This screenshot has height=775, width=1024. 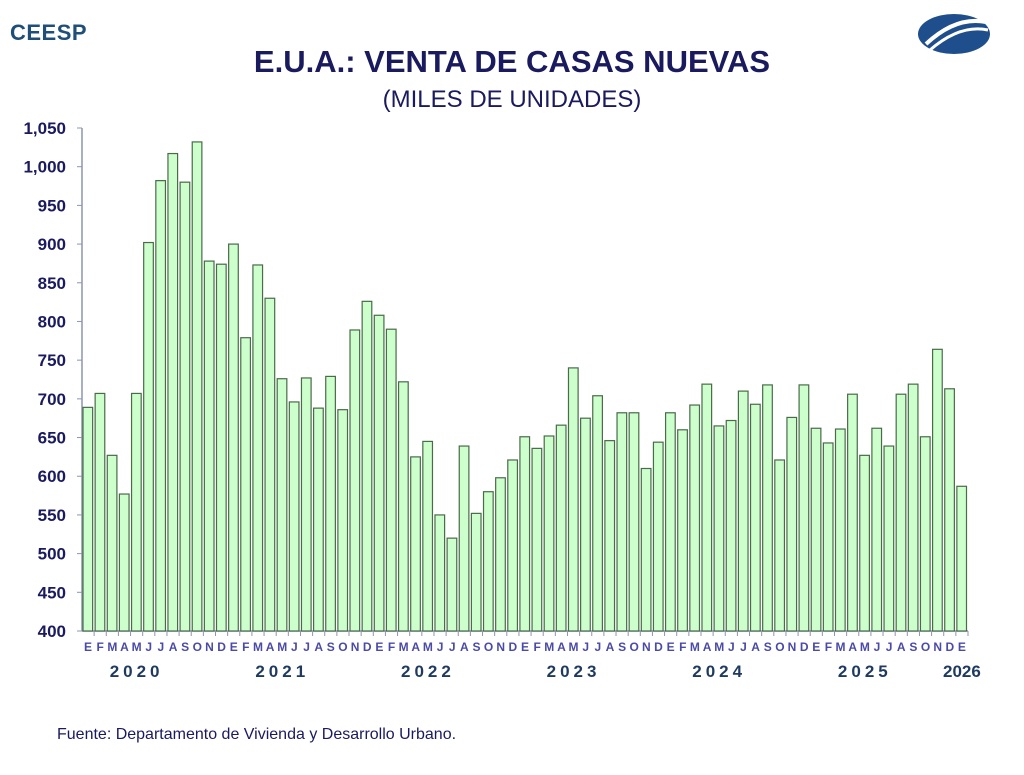 I want to click on ceesp-logo-icon, so click(x=954, y=34).